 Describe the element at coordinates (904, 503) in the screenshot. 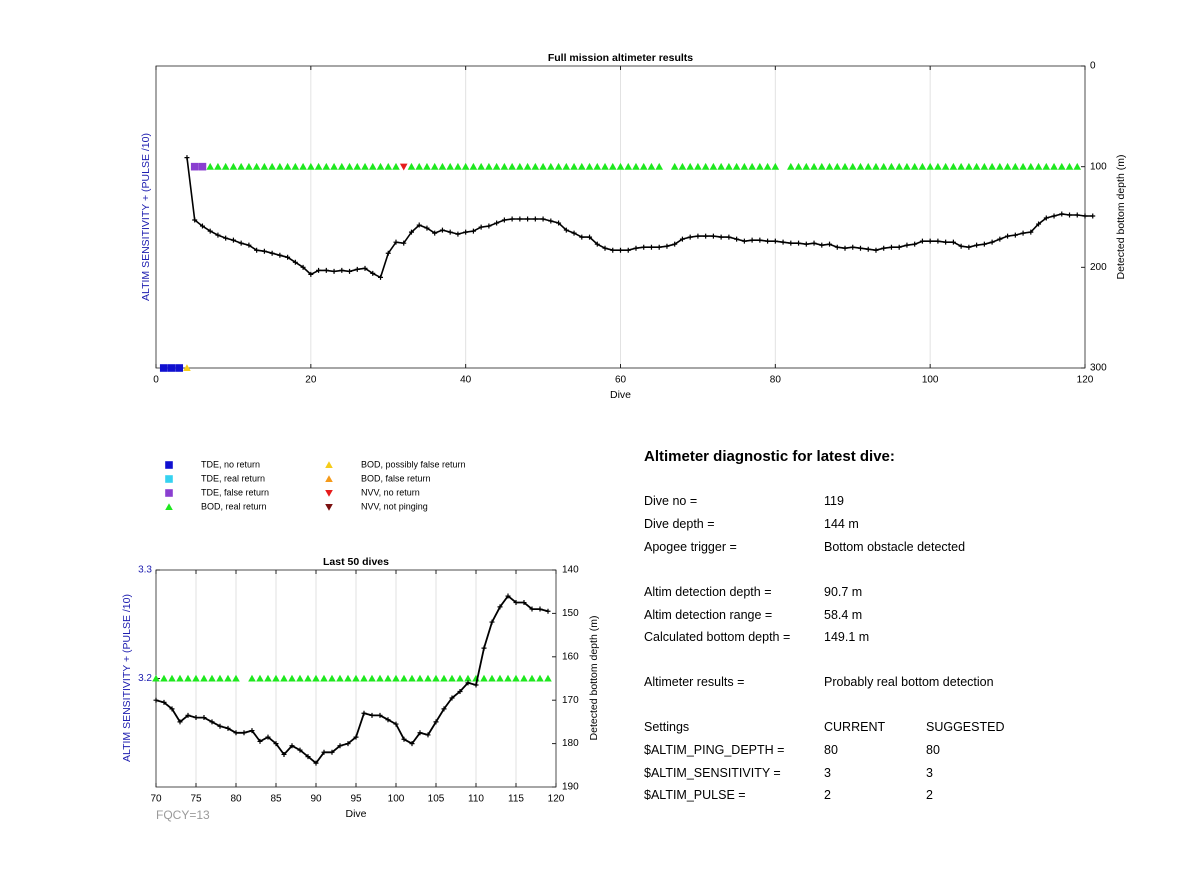

I see `diag-row-dive-no: Dive no = 119` at that location.